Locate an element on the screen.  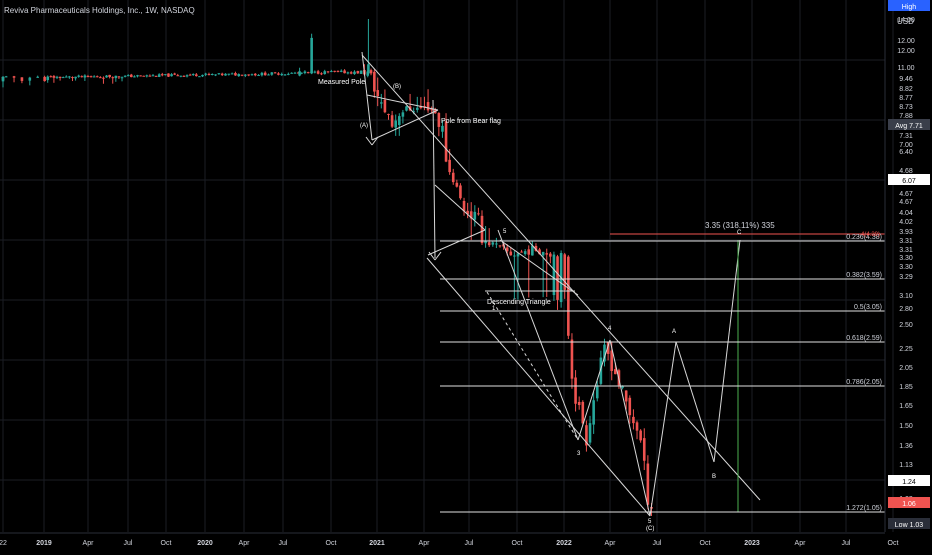
fib-level-label: 0.382(3.59) is located at coordinates (864, 275).